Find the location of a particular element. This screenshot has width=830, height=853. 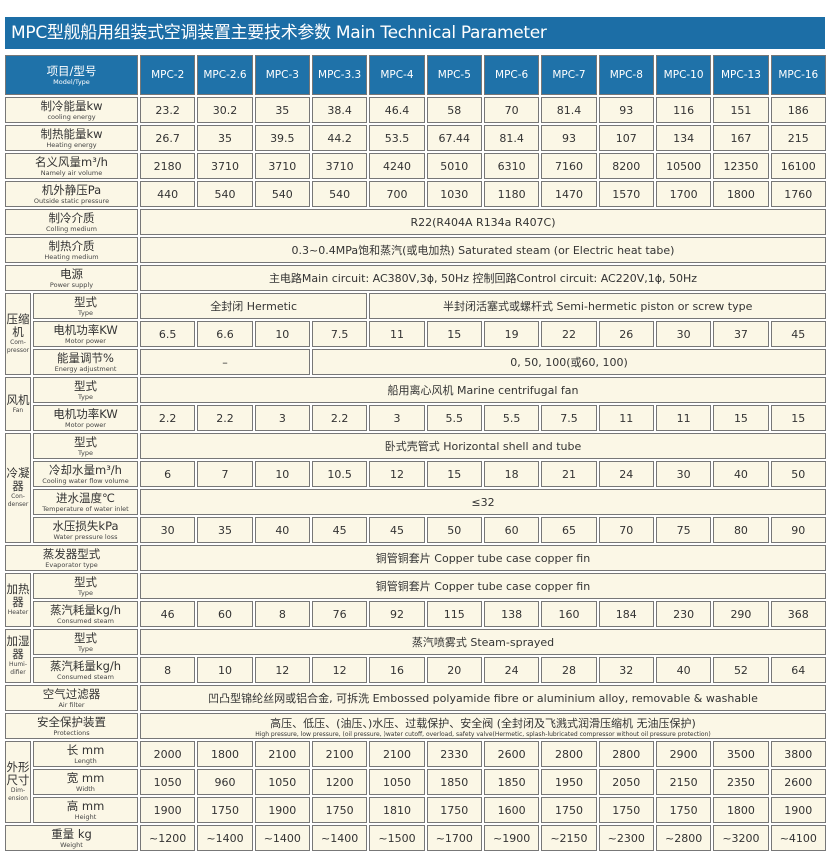

span-cell: 铜管铜套片 Copper tube case copper fin is located at coordinates (483, 558).